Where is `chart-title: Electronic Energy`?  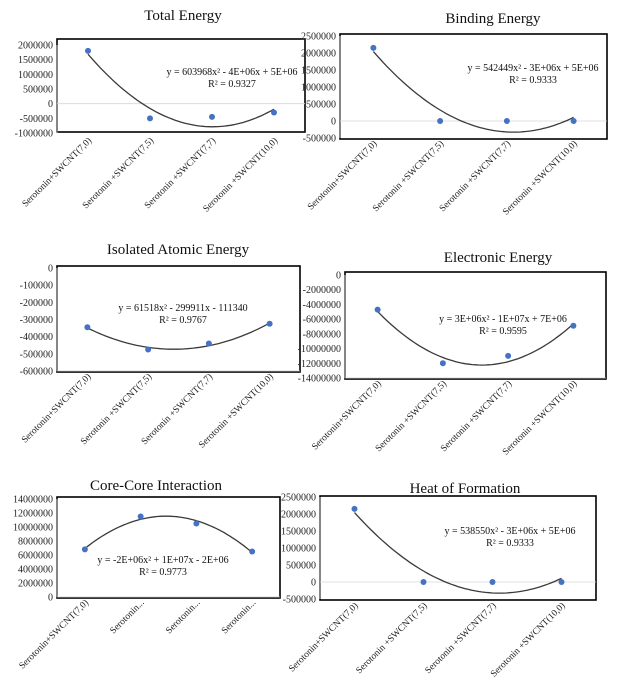
chart-title: Electronic Energy is located at coordinates (498, 258).